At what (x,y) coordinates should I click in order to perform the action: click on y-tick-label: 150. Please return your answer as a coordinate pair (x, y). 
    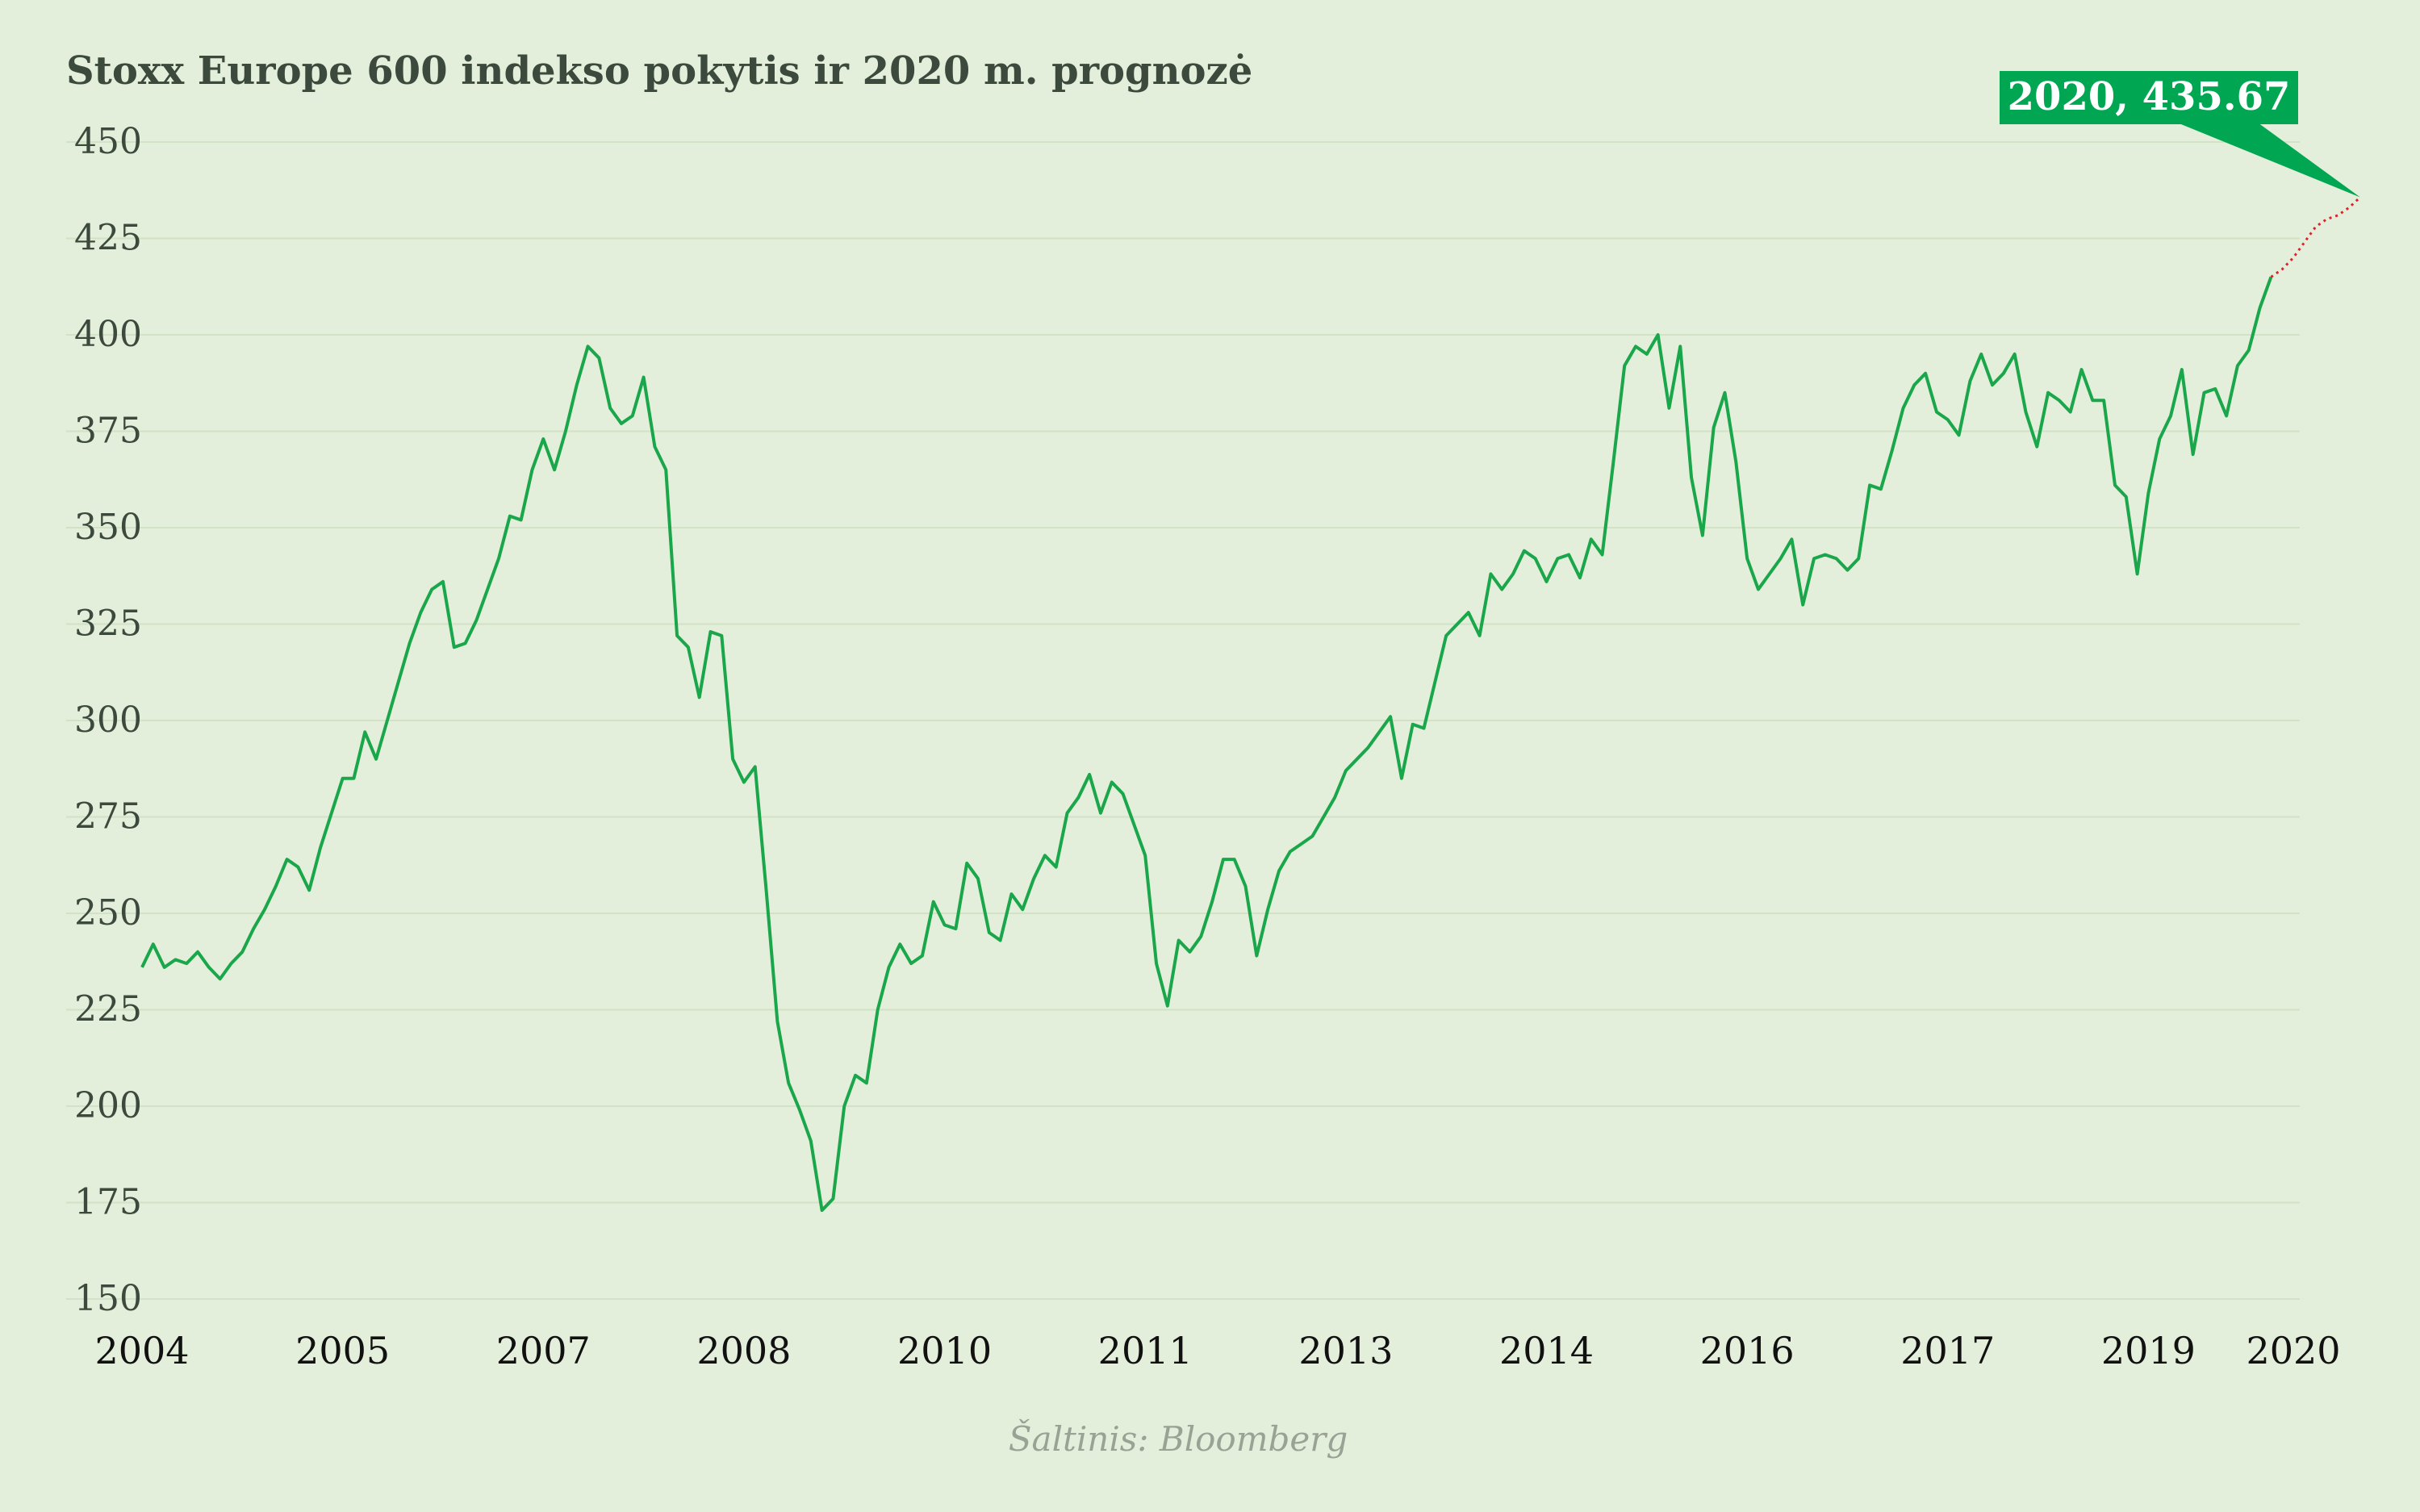
    Looking at the image, I should click on (108, 1298).